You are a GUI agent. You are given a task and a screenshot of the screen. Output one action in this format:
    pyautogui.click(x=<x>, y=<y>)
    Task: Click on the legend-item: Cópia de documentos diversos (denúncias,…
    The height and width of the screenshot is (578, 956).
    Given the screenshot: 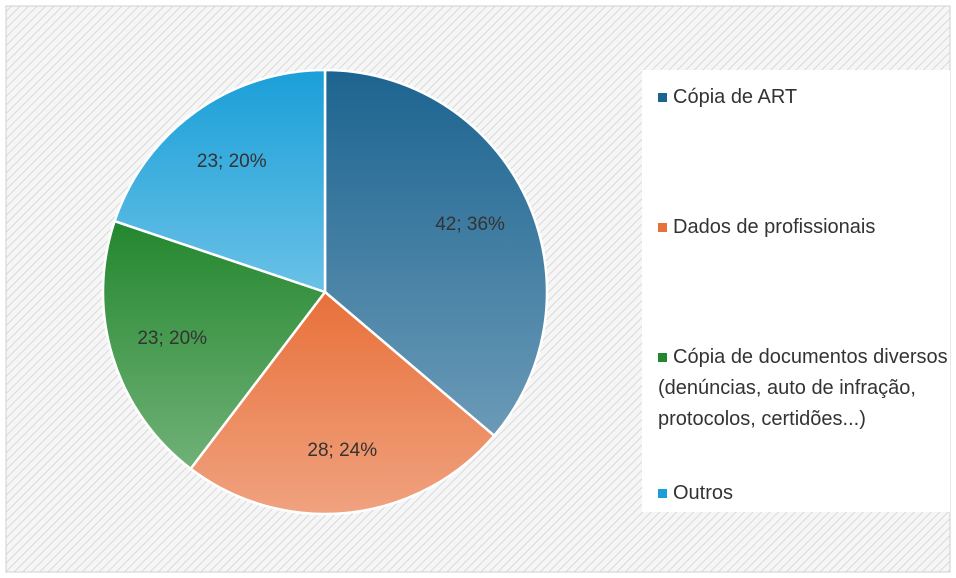 What is the action you would take?
    pyautogui.click(x=803, y=388)
    